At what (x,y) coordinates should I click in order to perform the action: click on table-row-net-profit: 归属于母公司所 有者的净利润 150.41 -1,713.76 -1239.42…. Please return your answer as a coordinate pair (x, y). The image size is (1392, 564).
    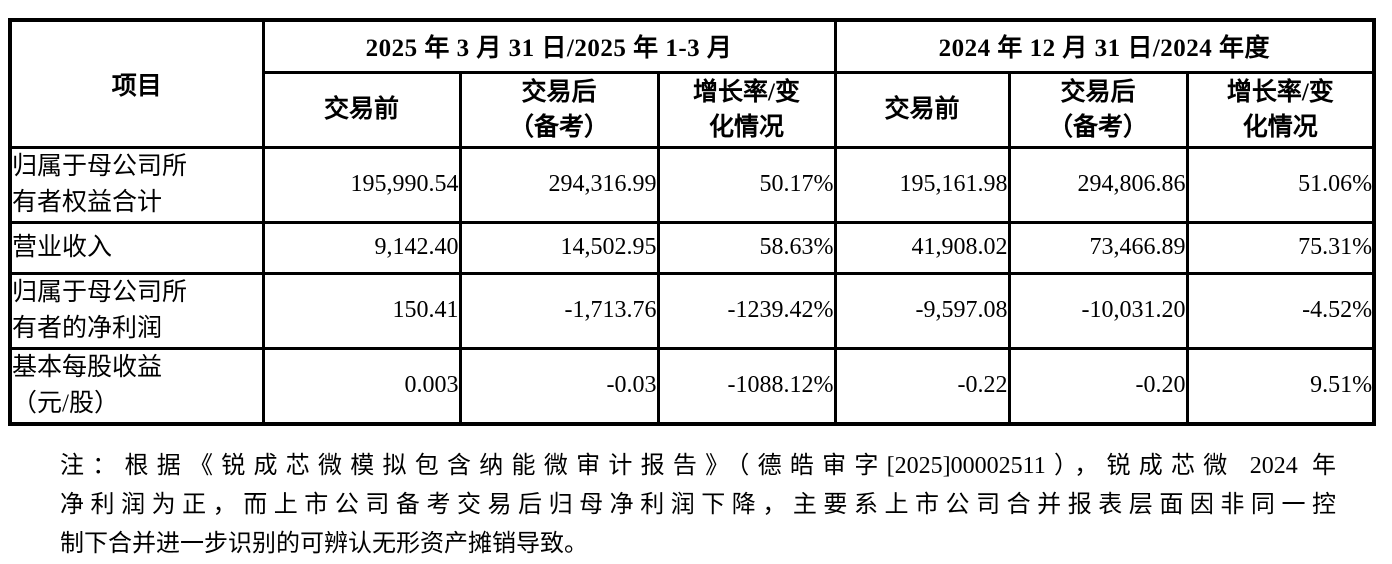
    Looking at the image, I should click on (692, 310).